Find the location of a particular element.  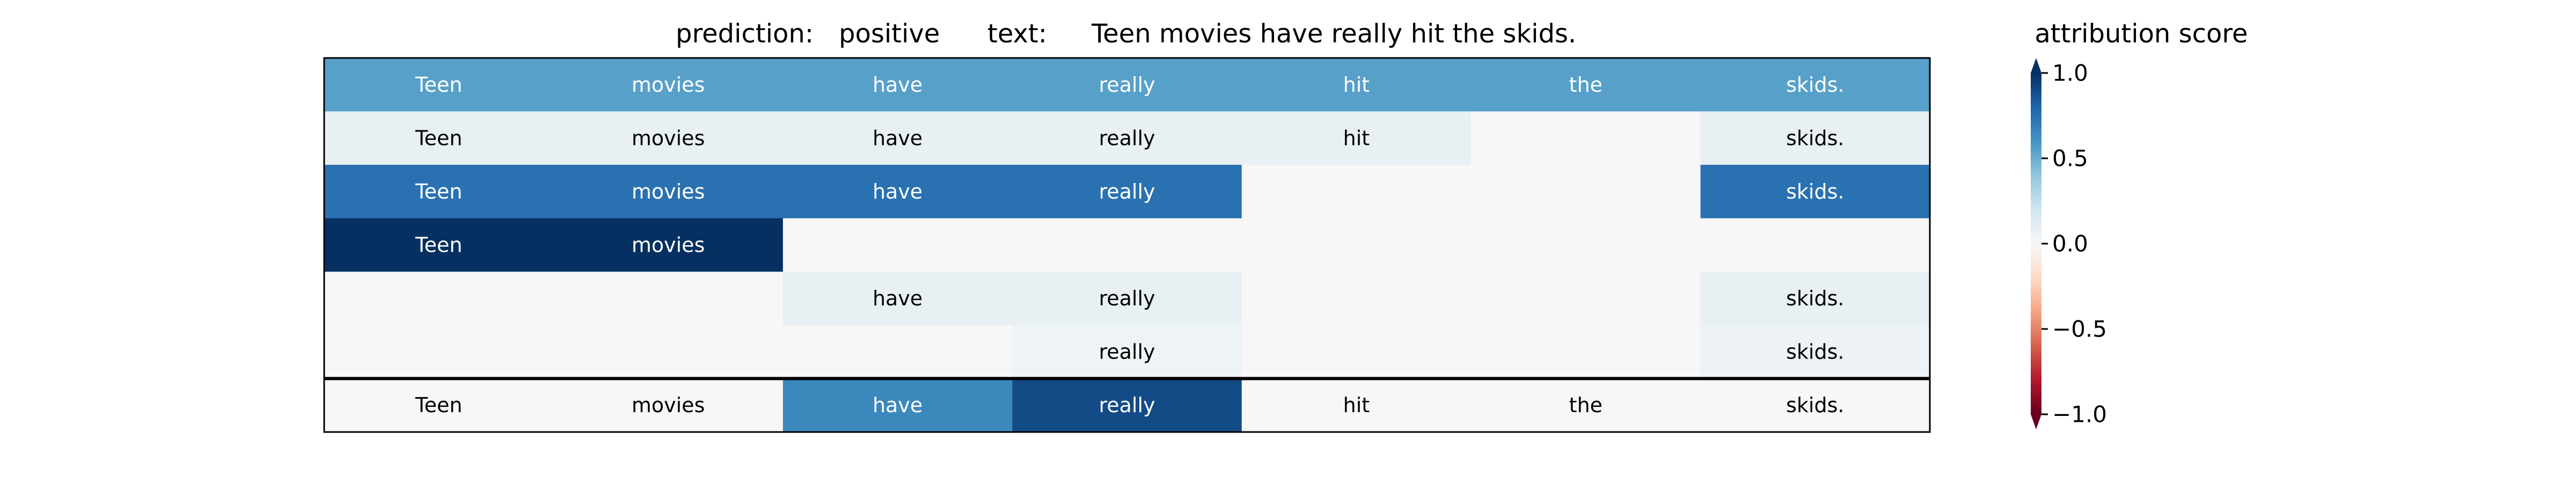

heatmap-word-r2-c6: skids. is located at coordinates (1815, 191).